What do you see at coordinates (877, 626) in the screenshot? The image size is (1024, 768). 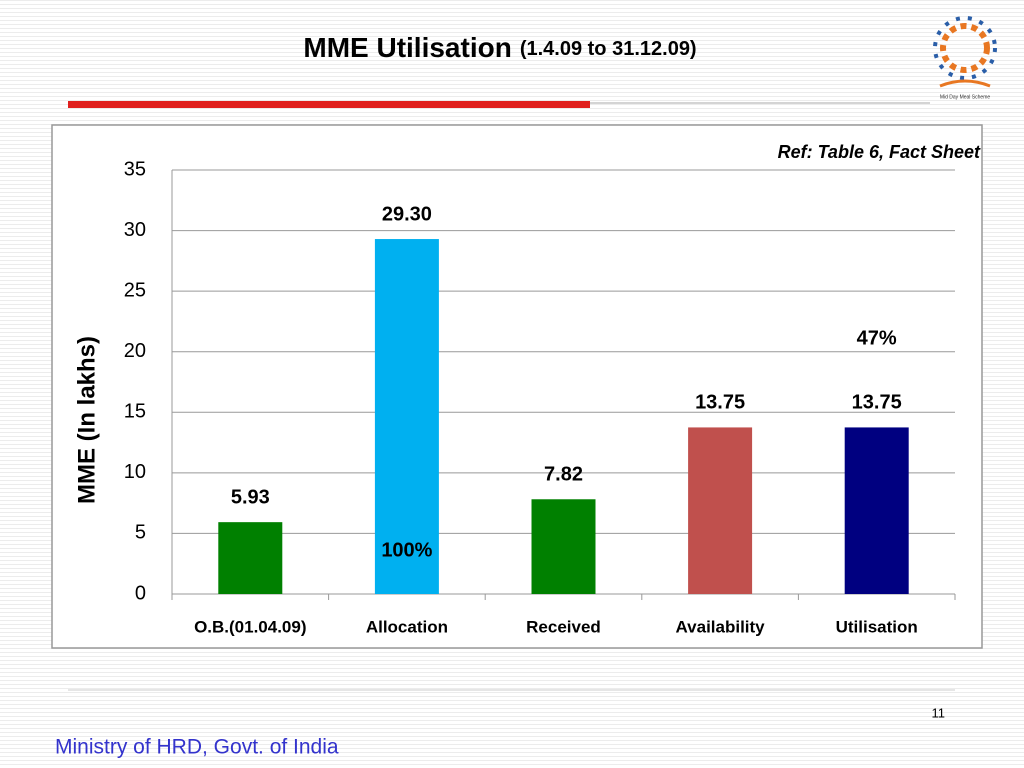 I see `x-tick-label: Utilisation` at bounding box center [877, 626].